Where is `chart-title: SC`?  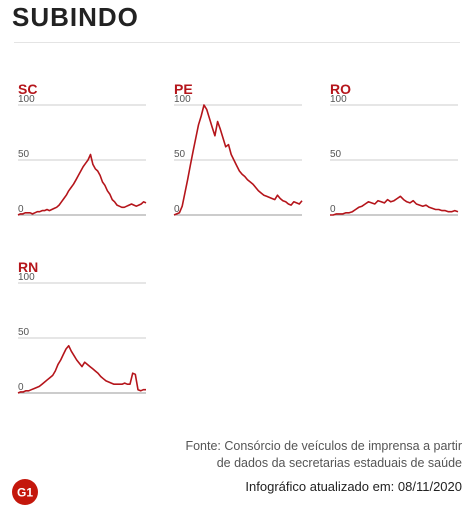 chart-title: SC is located at coordinates (27, 89).